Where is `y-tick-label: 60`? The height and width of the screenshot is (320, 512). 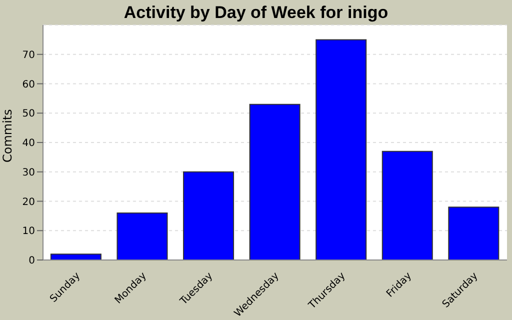 y-tick-label: 60 is located at coordinates (28, 84).